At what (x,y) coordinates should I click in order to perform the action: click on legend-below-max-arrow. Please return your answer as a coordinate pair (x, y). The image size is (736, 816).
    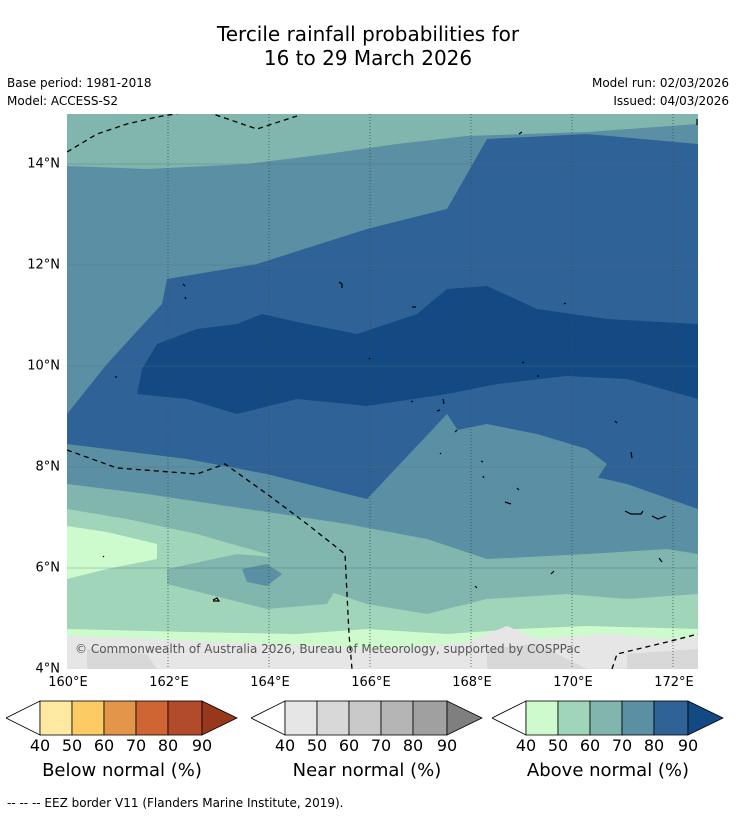
    Looking at the image, I should click on (219, 718).